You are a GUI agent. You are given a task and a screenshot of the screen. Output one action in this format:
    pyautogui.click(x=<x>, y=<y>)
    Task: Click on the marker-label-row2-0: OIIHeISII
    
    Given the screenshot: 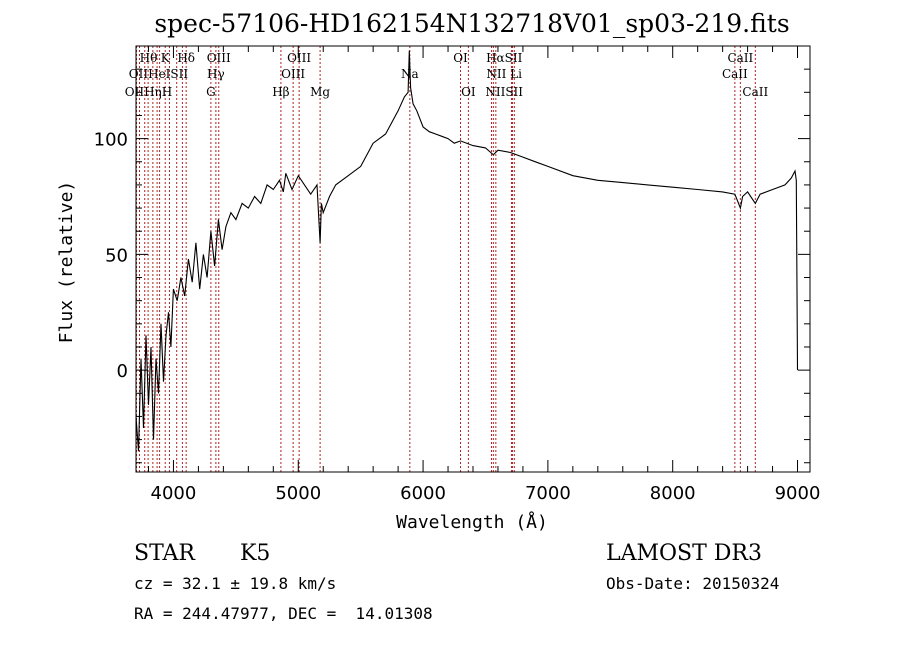 What is the action you would take?
    pyautogui.click(x=159, y=74)
    